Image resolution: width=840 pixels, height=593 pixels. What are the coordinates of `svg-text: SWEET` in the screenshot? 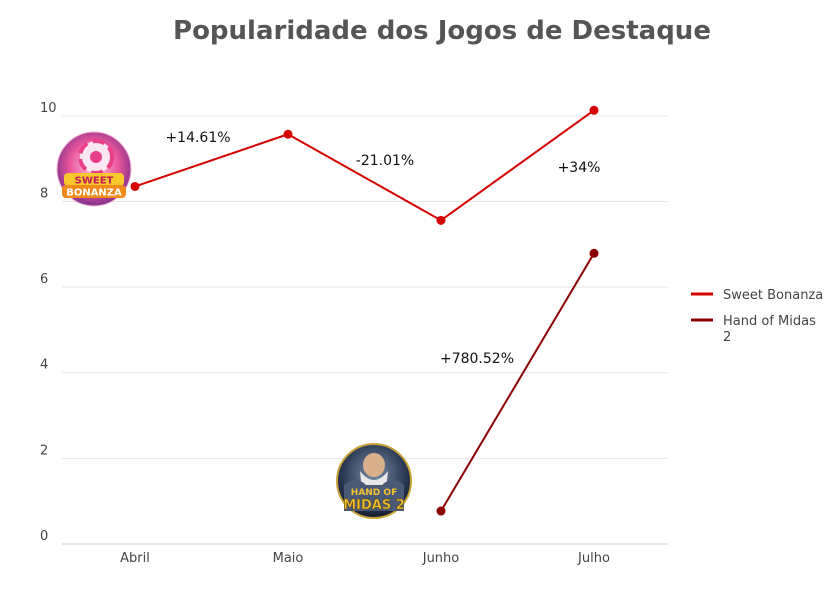 It's located at (94, 181).